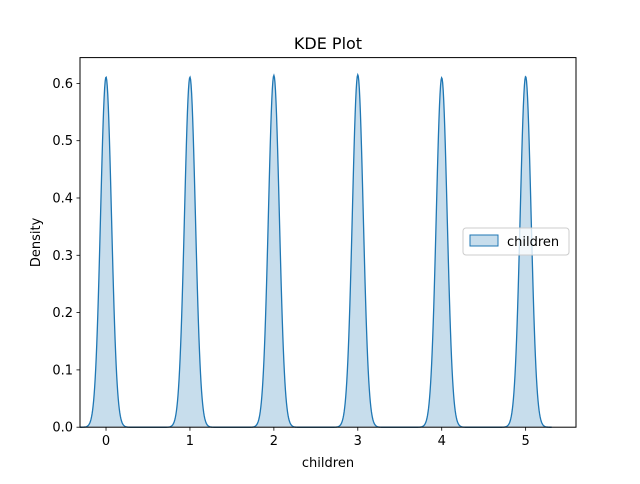 This screenshot has height=484, width=640. What do you see at coordinates (328, 463) in the screenshot?
I see `x-axis-label: children` at bounding box center [328, 463].